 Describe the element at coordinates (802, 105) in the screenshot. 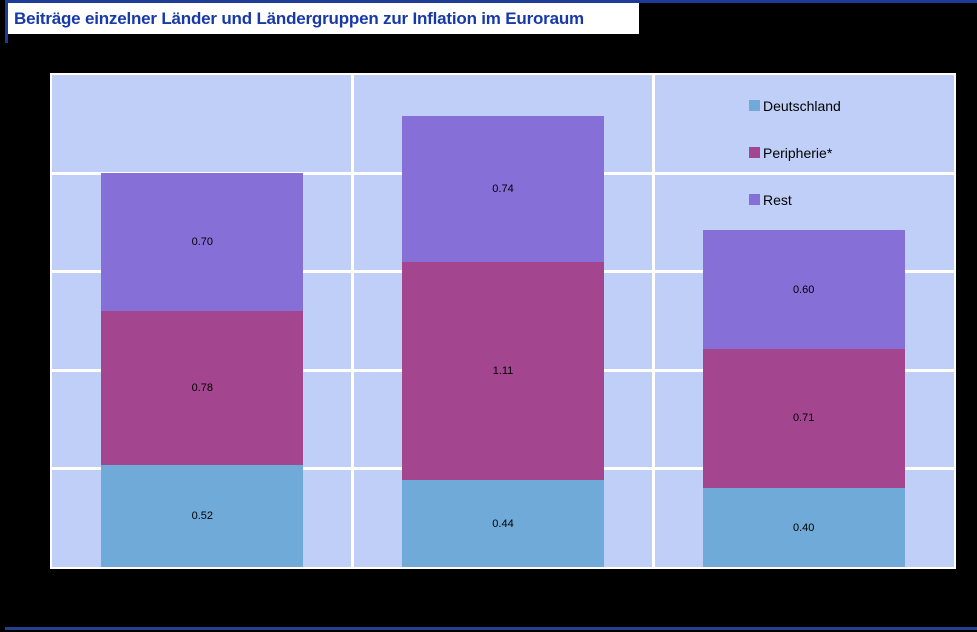

I see `legend-label-deutschland: Deutschland` at that location.